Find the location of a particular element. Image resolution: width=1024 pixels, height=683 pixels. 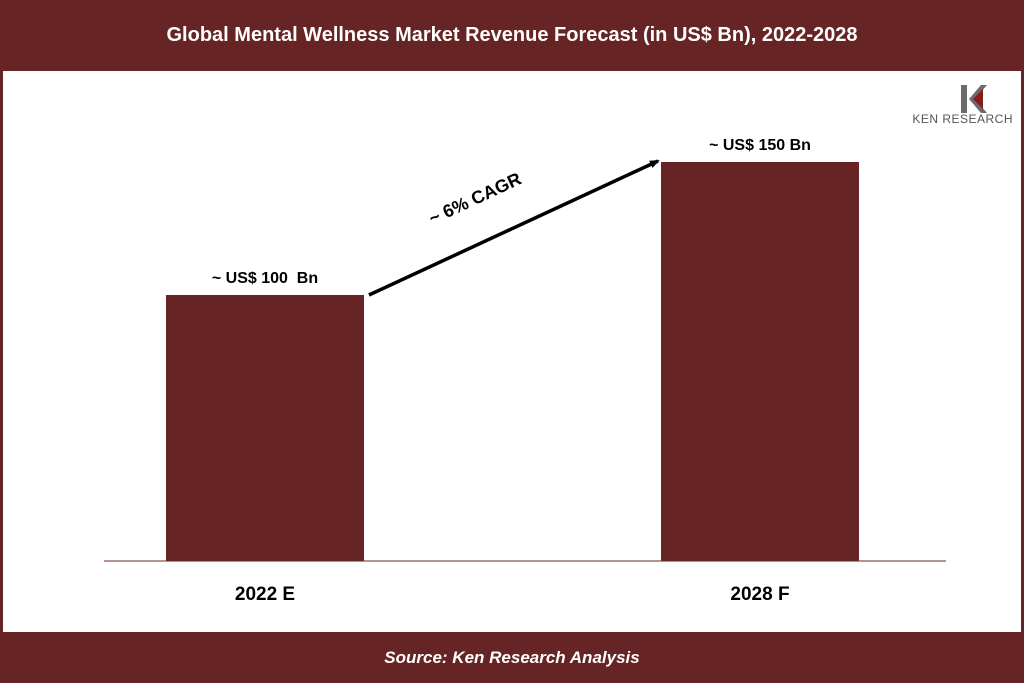

ken-research-logo-text: KEN RESEARCH is located at coordinates (962, 119).